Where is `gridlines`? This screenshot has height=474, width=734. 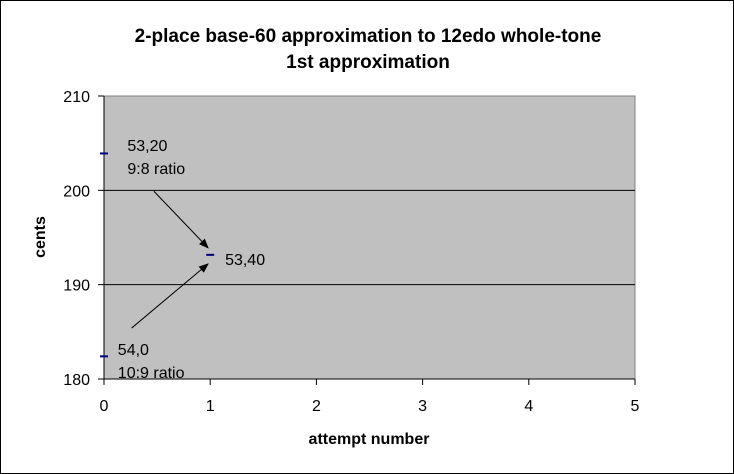 gridlines is located at coordinates (369, 237).